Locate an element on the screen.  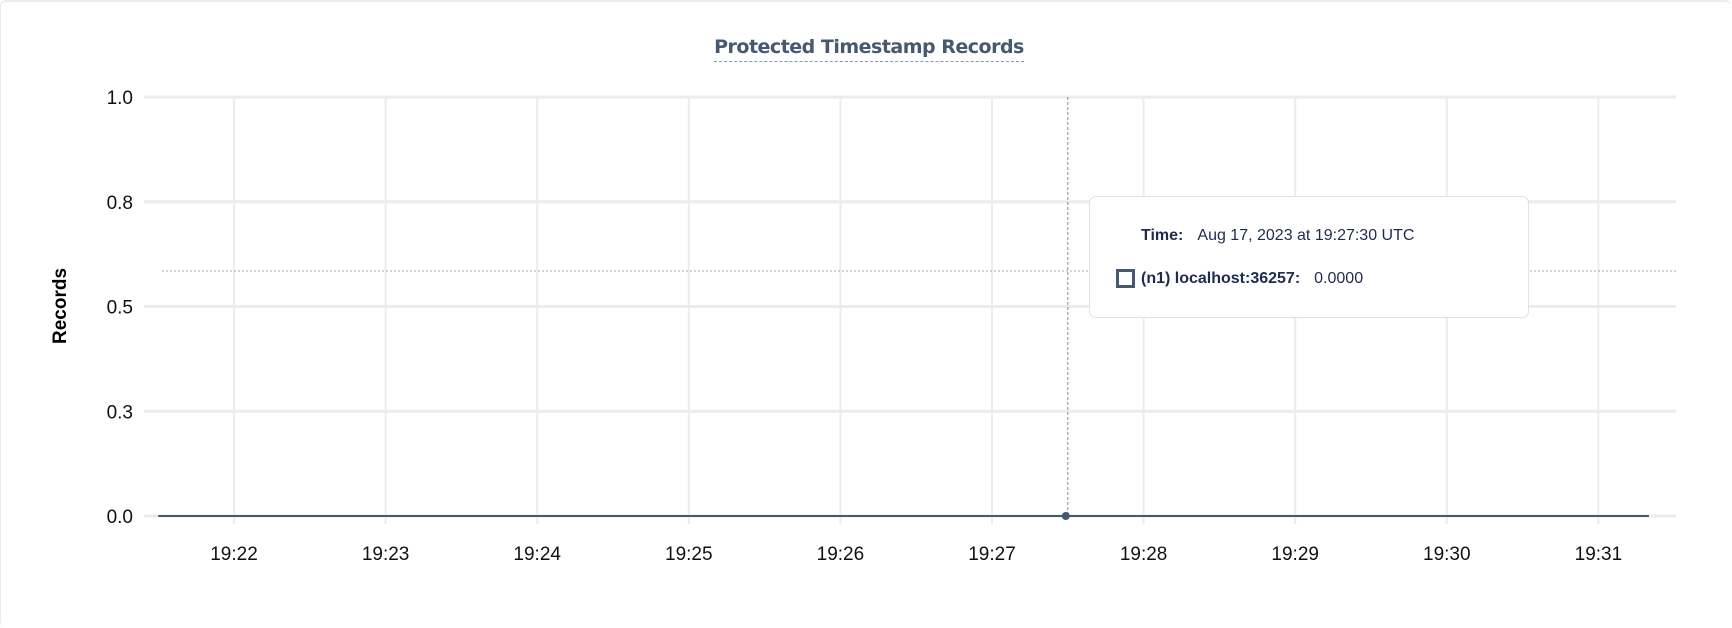
x-tick-label: 19:27 is located at coordinates (992, 554).